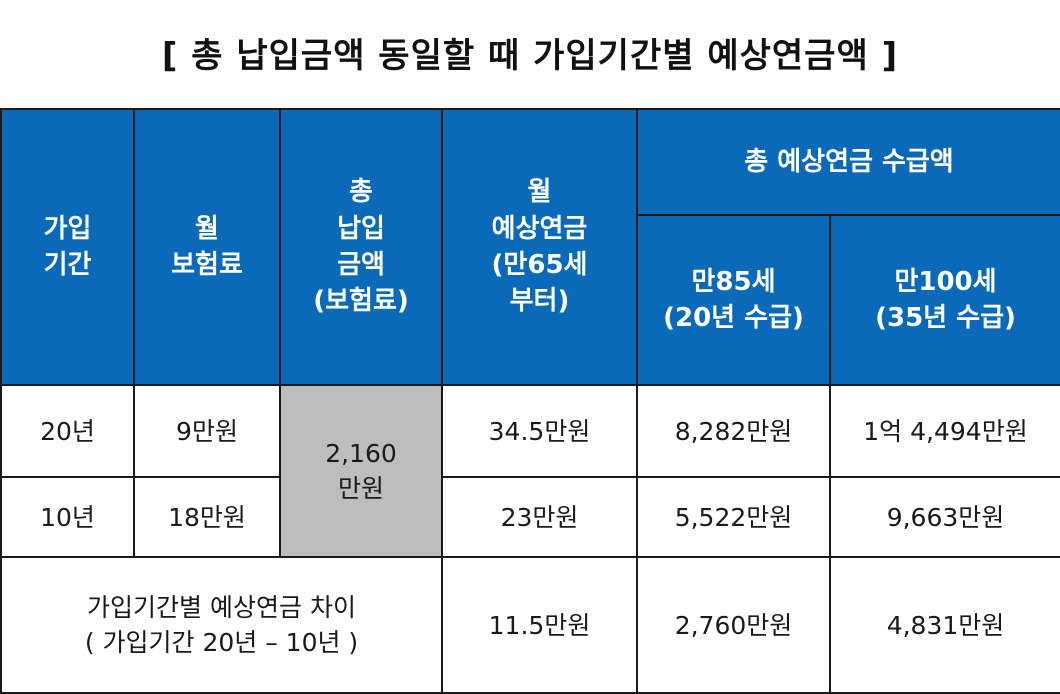  Describe the element at coordinates (944, 517) in the screenshot. I see `cell-total100: 9,663만원` at that location.